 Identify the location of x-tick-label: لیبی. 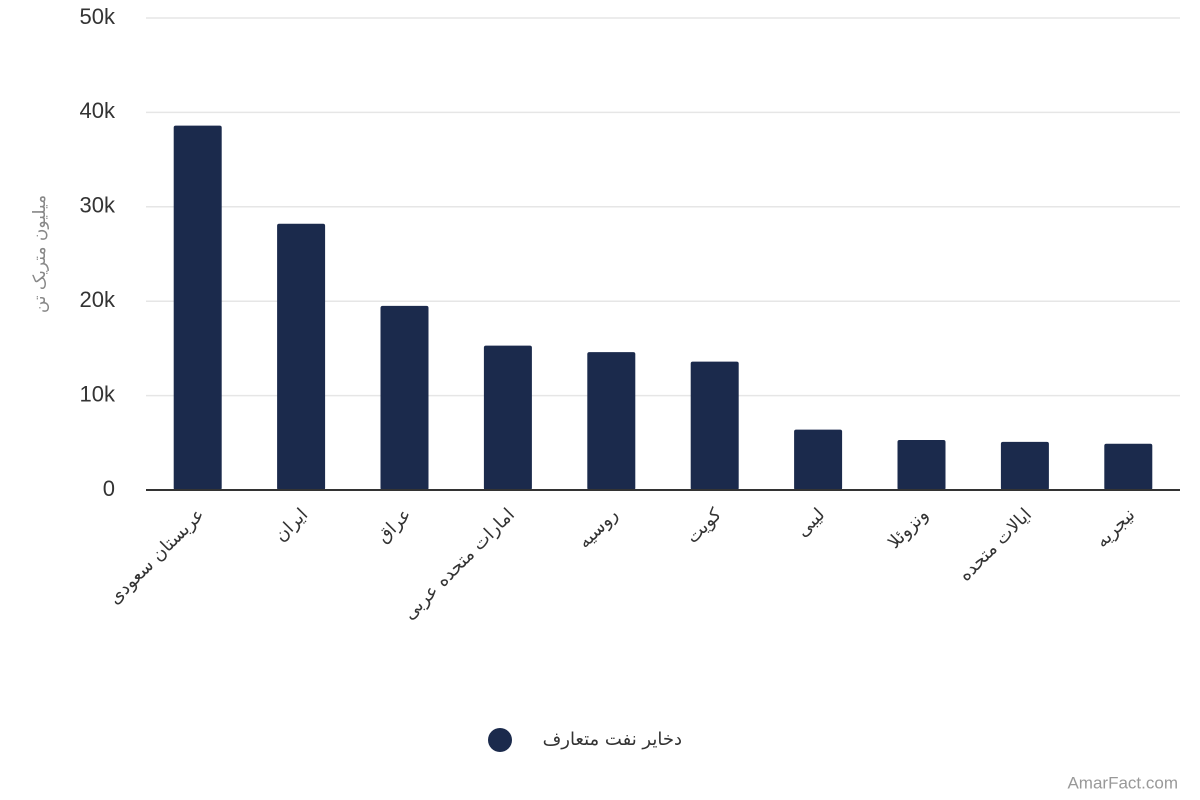
(810, 522).